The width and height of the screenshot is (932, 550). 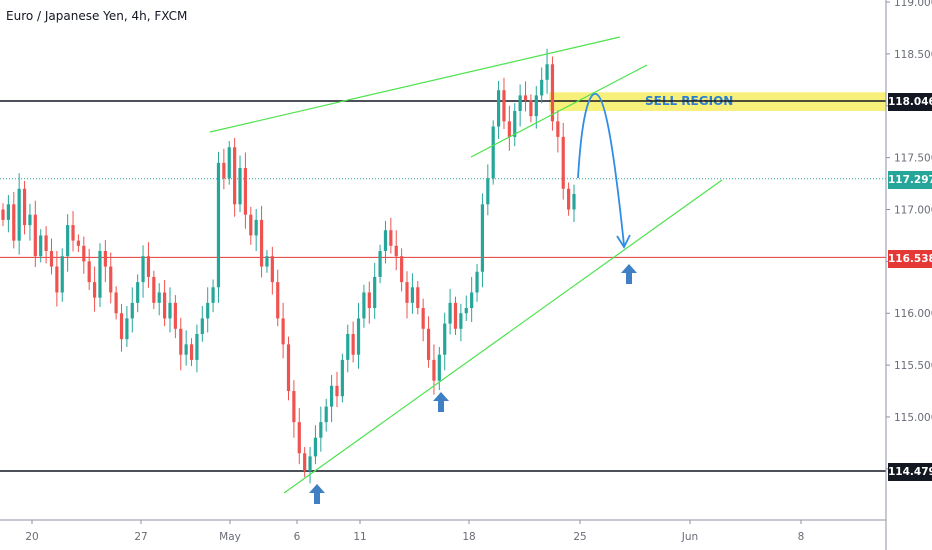 I want to click on x-tick-label: May, so click(x=230, y=537).